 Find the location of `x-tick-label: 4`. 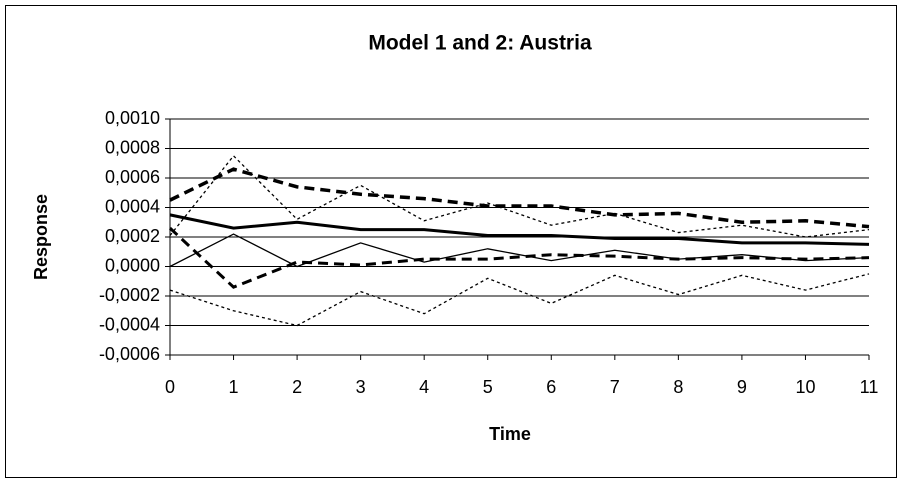

x-tick-label: 4 is located at coordinates (424, 387).